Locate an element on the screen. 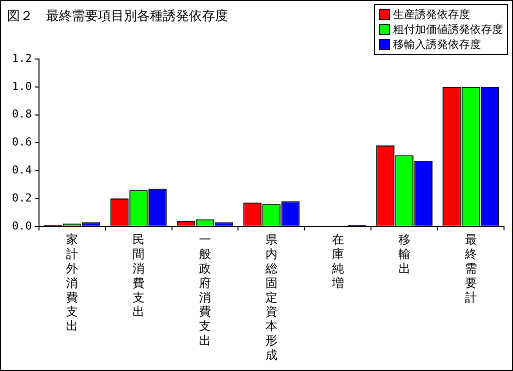 The image size is (513, 371). category-label: 県内総固定資本形成 is located at coordinates (271, 297).